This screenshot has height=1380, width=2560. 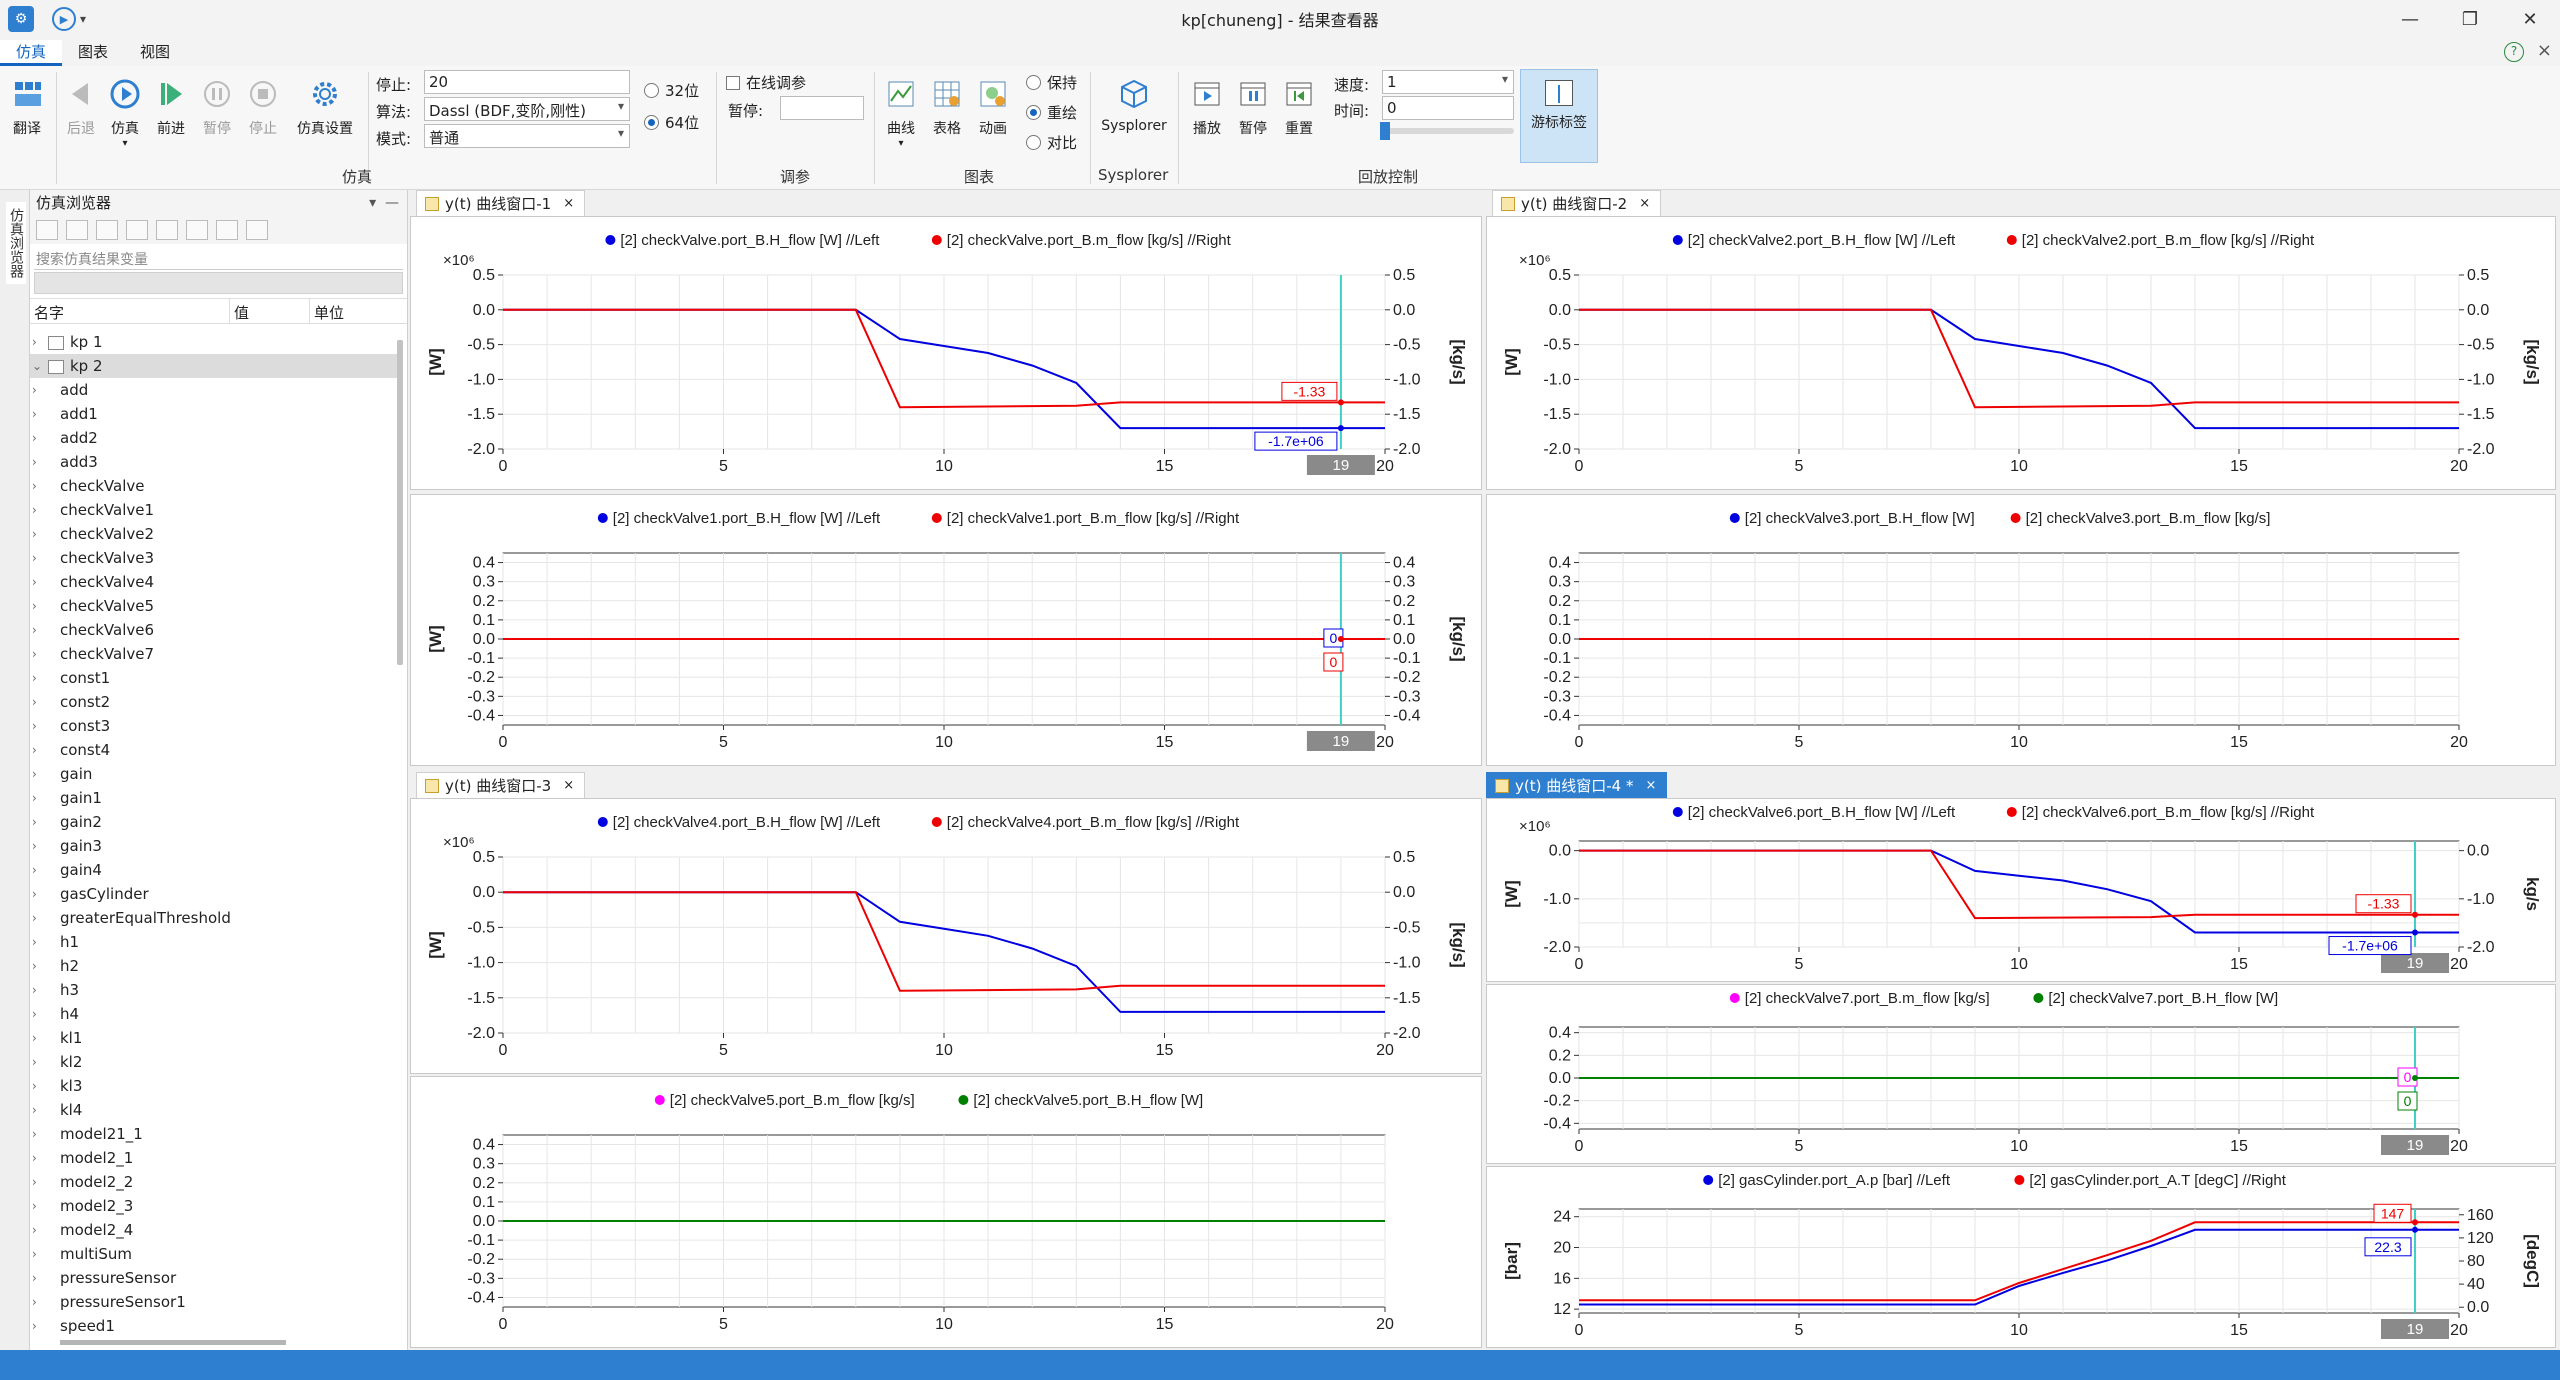 I want to click on tree-item: › gasCylinder, so click(x=215, y=894).